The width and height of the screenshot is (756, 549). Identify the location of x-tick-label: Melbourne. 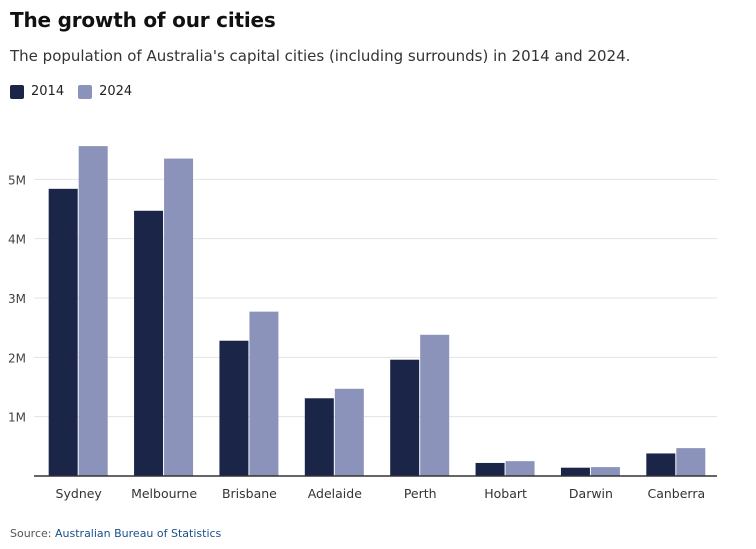
(164, 493).